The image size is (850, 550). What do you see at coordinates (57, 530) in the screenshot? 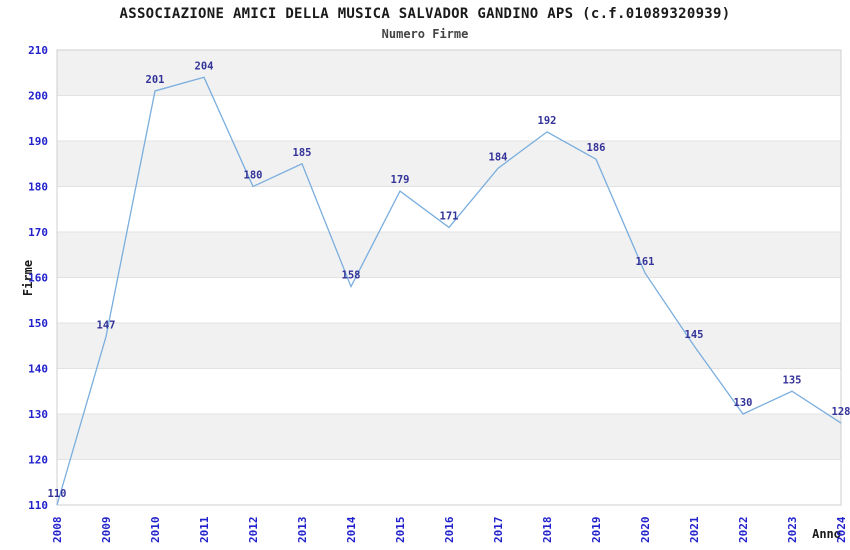
I see `x-tick-label: 2008` at bounding box center [57, 530].